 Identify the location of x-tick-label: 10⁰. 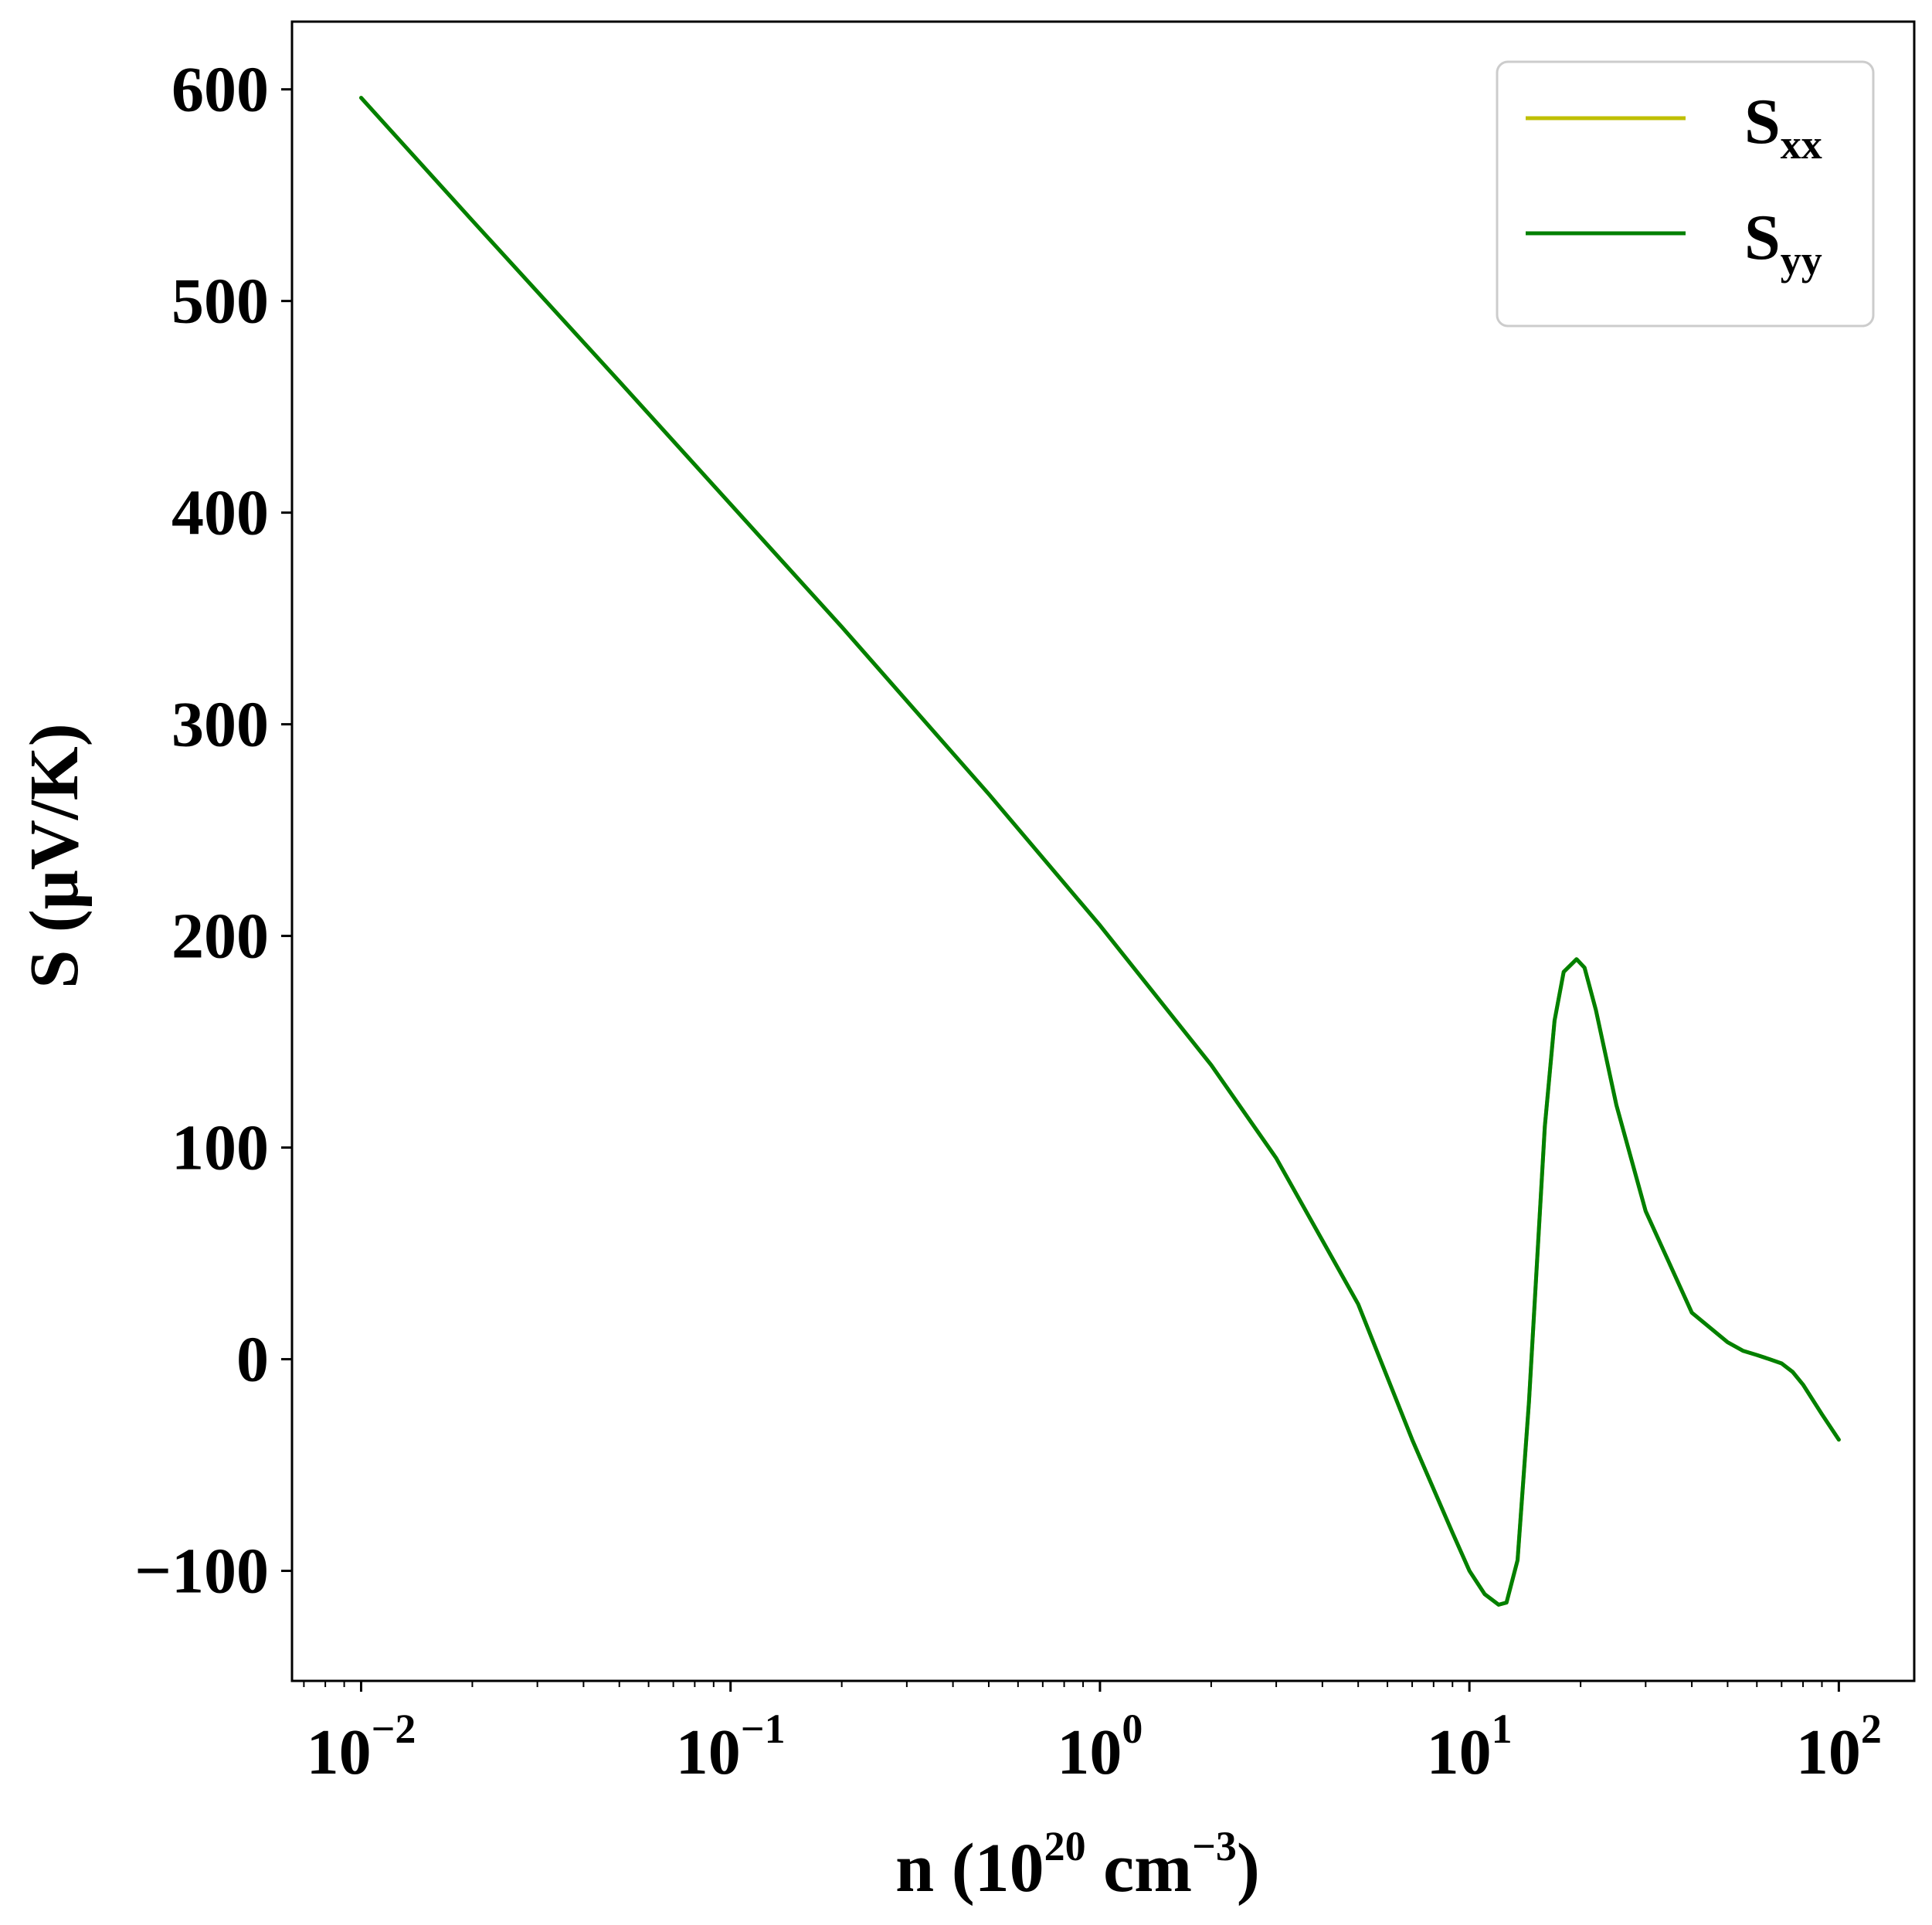
(1100, 1747).